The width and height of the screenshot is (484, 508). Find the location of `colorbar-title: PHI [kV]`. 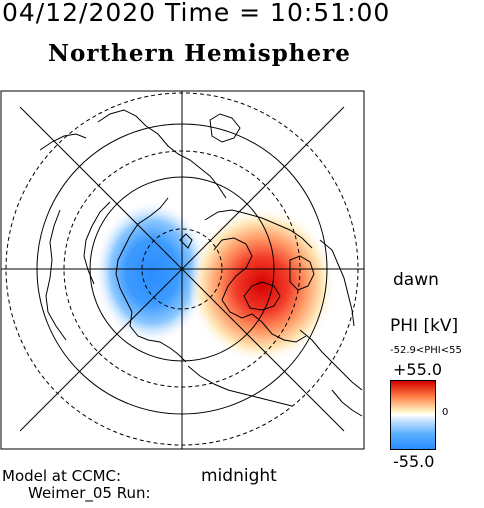

colorbar-title: PHI [kV] is located at coordinates (424, 326).